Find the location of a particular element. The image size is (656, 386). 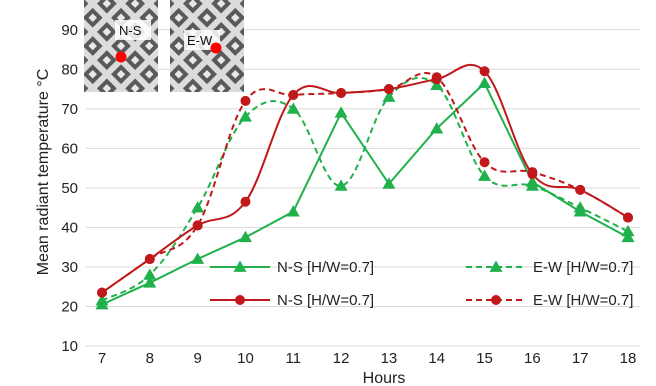

x-tick-label: 15 is located at coordinates (484, 358).